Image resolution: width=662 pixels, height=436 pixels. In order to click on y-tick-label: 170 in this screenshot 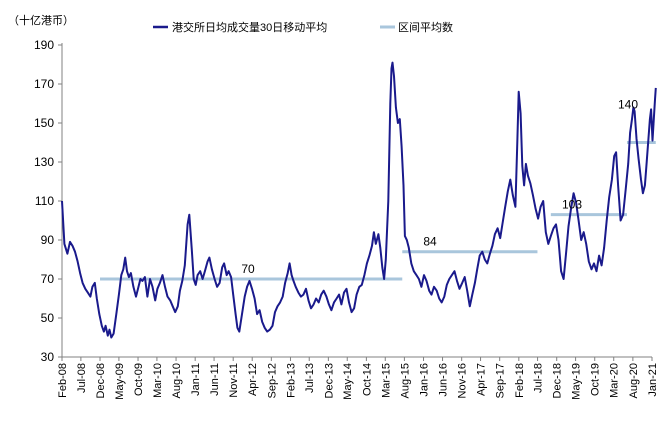, I will do `click(44, 84)`.